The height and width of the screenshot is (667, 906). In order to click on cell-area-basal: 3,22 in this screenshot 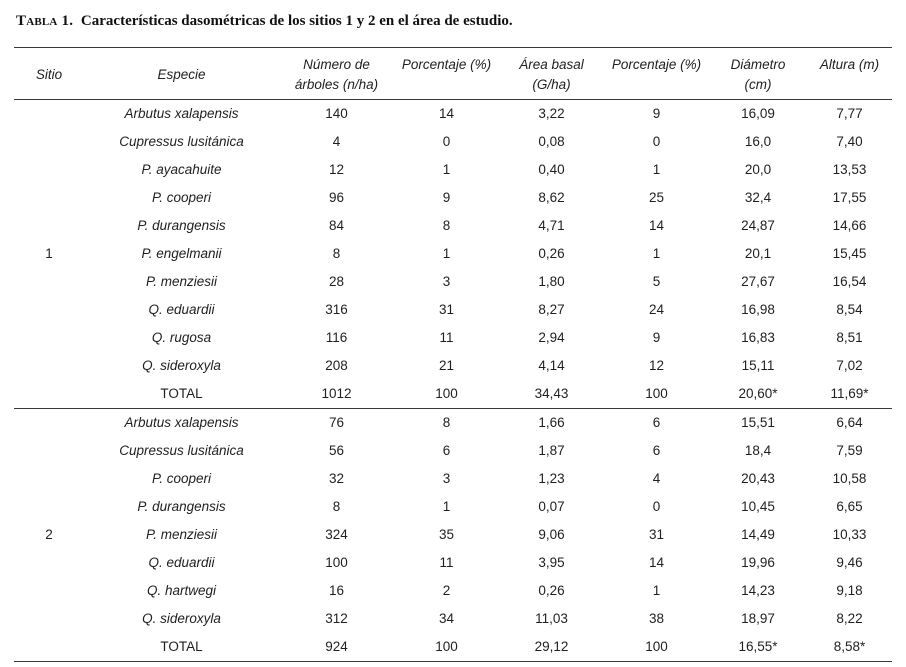, I will do `click(551, 113)`.